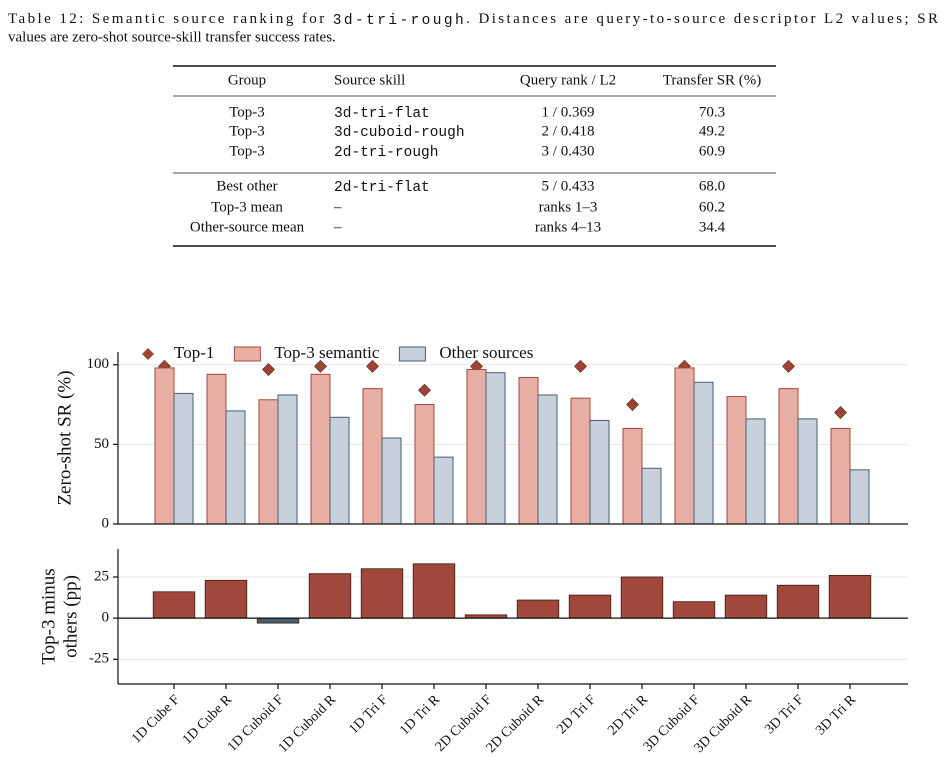  I want to click on column-header: Transfer SR (%), so click(712, 80).